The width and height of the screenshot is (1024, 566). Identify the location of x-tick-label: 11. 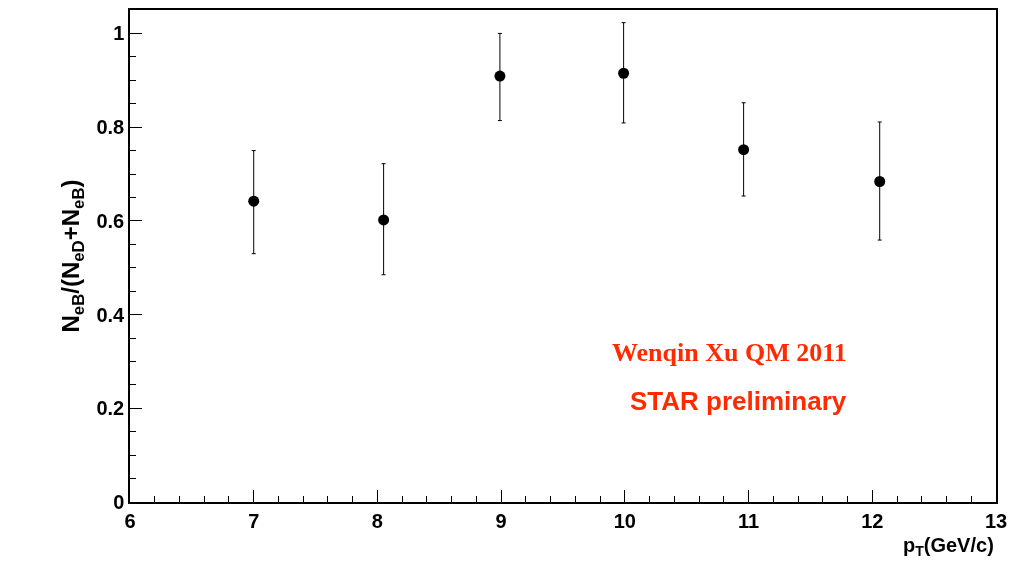
(748, 520).